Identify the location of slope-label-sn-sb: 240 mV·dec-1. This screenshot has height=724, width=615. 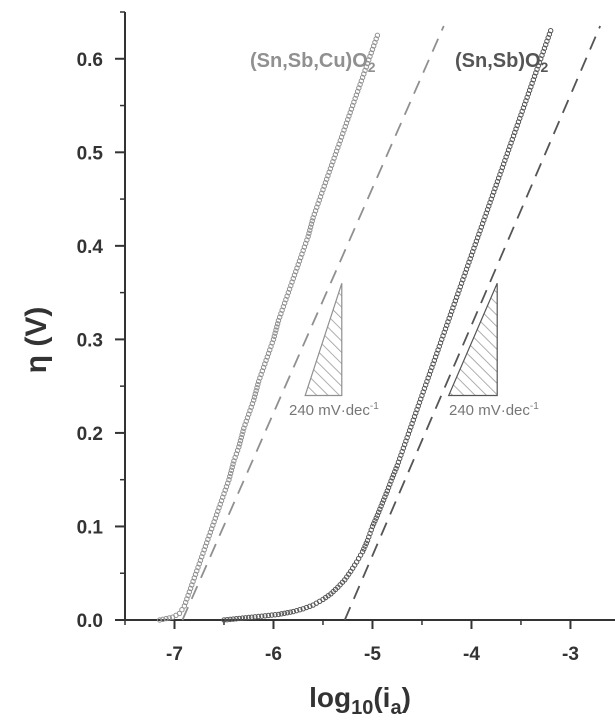
(494, 410).